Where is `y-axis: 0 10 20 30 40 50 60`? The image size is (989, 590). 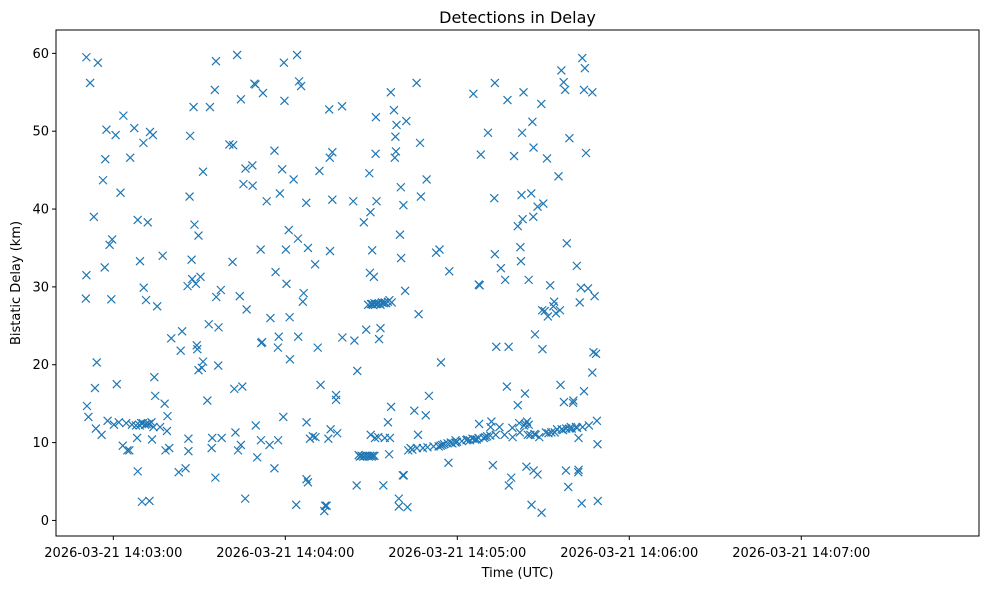
y-axis: 0 10 20 30 40 50 60 is located at coordinates (44, 288).